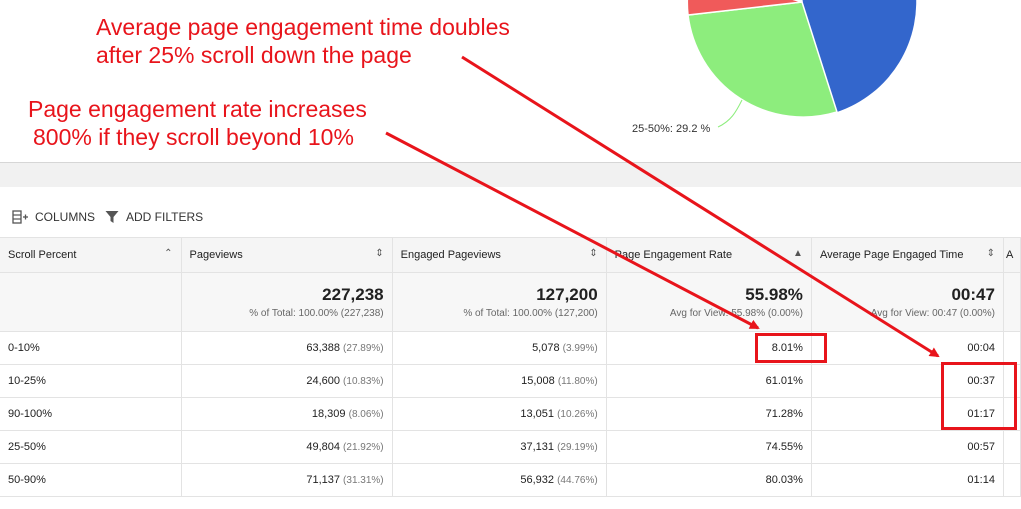 This screenshot has height=509, width=1021. What do you see at coordinates (1012, 255) in the screenshot?
I see `header-extra-column: A` at bounding box center [1012, 255].